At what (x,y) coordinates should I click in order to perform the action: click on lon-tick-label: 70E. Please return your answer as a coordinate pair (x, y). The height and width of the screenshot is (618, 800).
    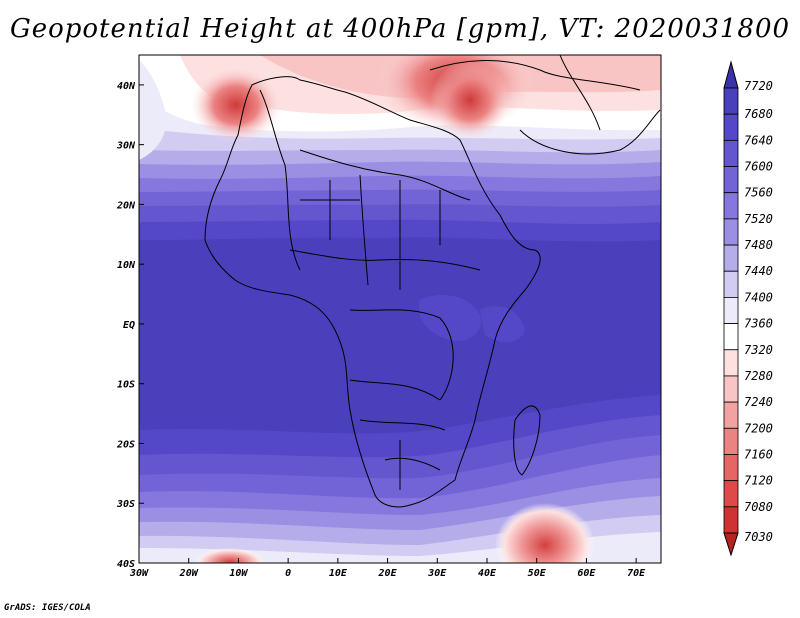
    Looking at the image, I should click on (636, 573).